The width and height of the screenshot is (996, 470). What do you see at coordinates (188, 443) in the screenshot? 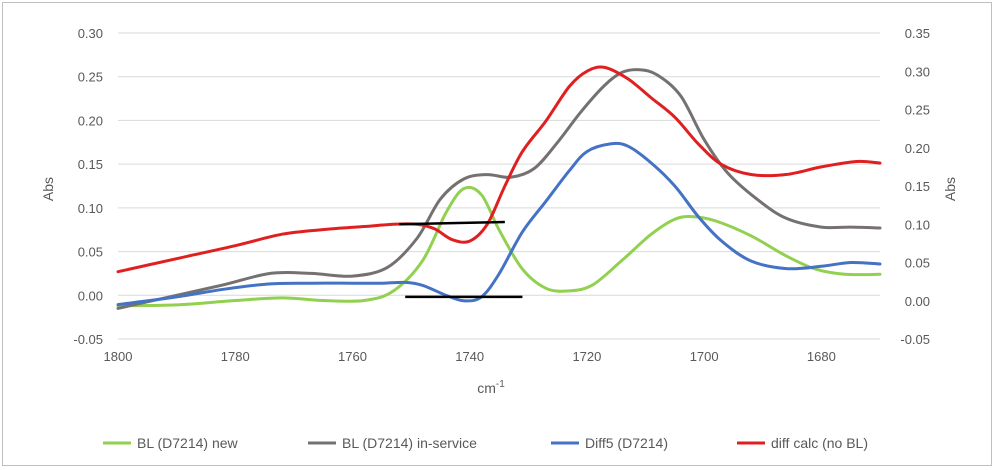
I see `legend-label: BL (D7214) new` at bounding box center [188, 443].